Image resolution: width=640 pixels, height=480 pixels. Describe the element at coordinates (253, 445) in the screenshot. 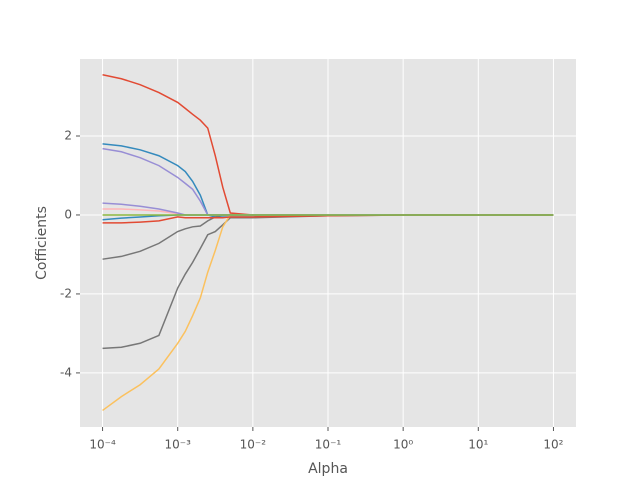

I see `x-tick-label: 10⁻²` at that location.